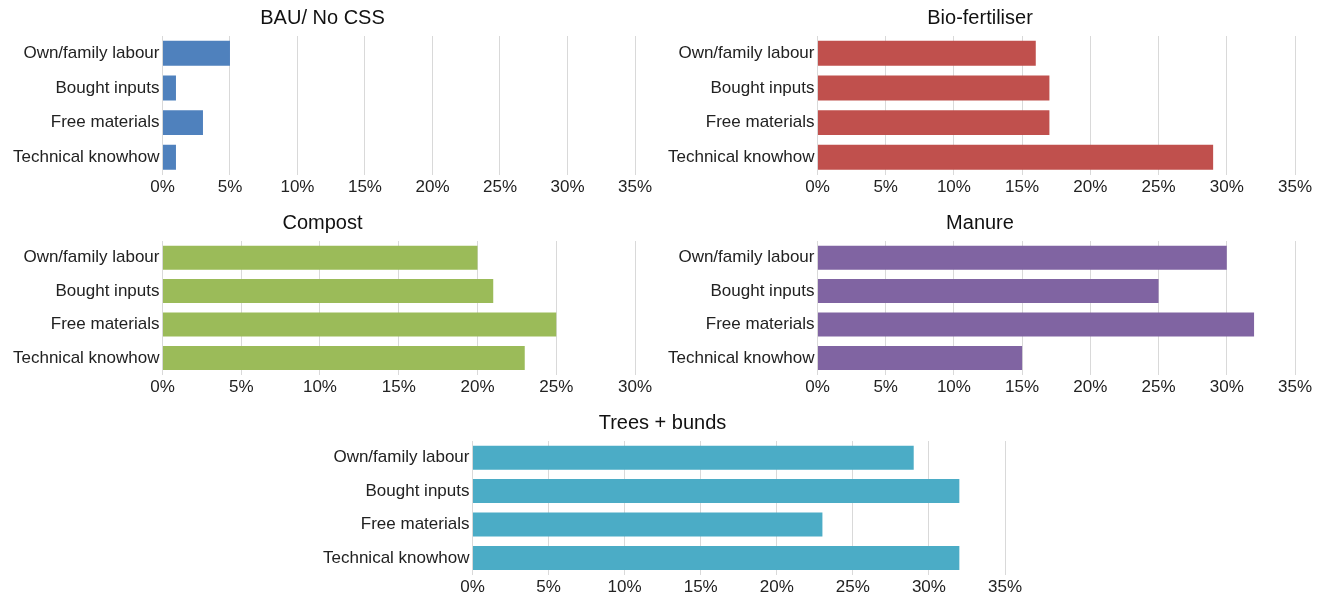  I want to click on chart-title: Compost, so click(322, 221).